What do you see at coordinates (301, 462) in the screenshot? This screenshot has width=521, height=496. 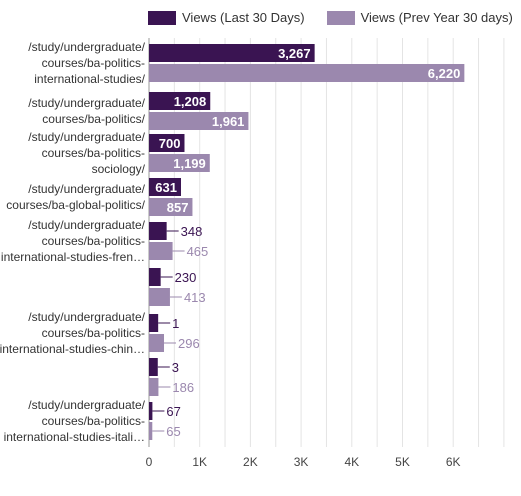 I see `x-tick-label: 3K` at bounding box center [301, 462].